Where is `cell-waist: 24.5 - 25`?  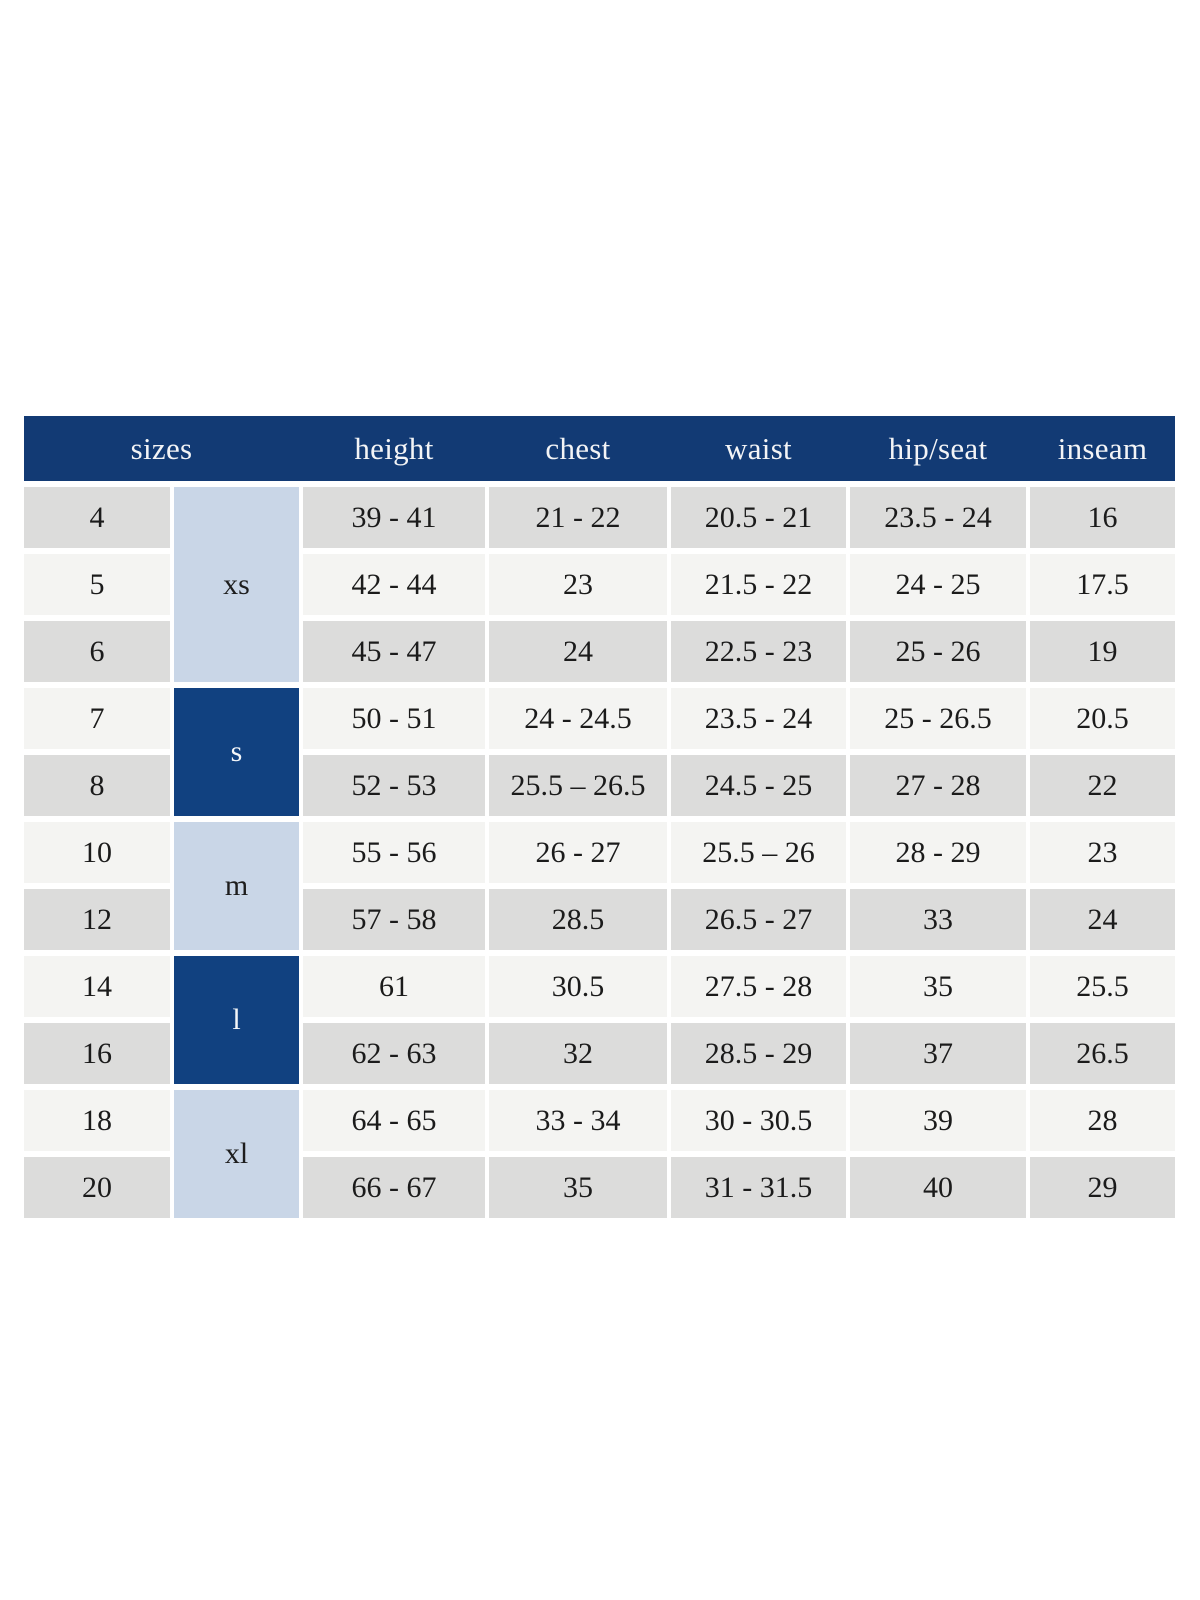
cell-waist: 24.5 - 25 is located at coordinates (758, 785).